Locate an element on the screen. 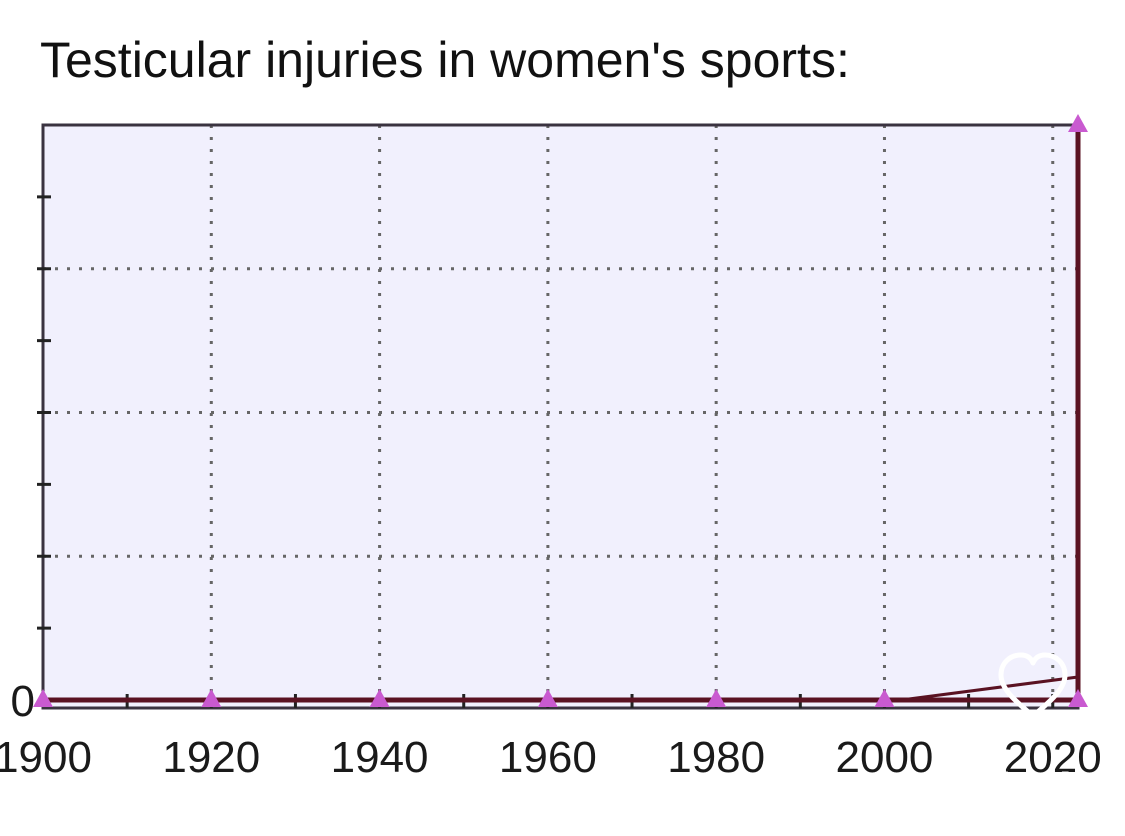  like-count: 1.9M is located at coordinates (1033, 784).